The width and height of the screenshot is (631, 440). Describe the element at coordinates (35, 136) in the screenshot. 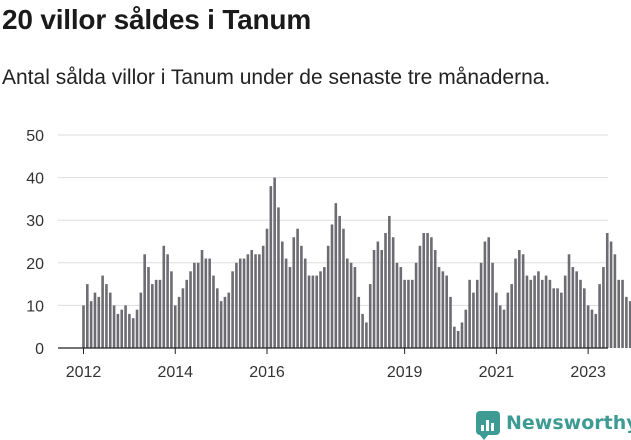

I see `y-tick-label: 50` at that location.